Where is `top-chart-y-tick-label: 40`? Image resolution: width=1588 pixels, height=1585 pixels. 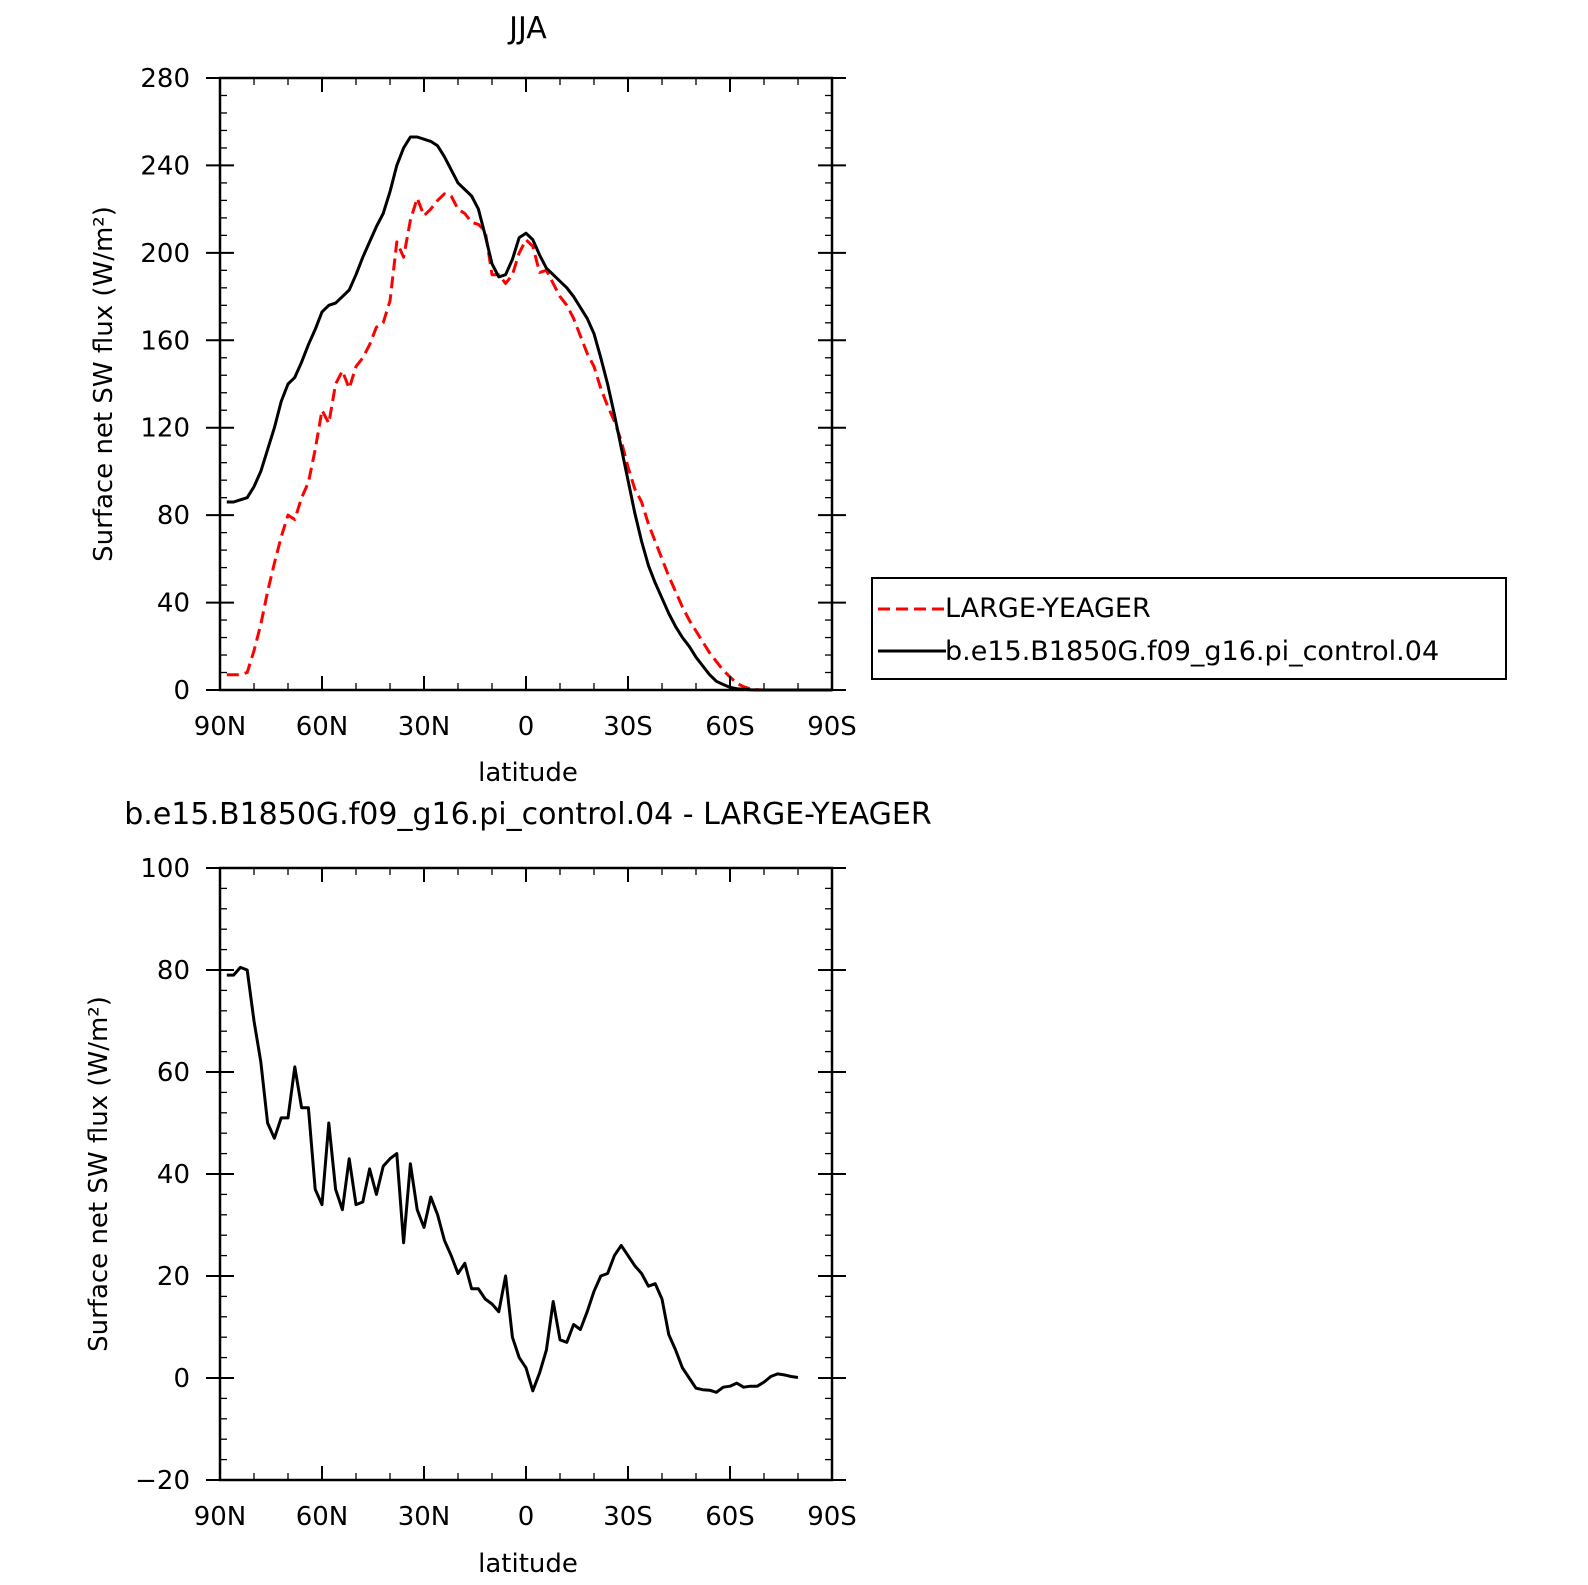
top-chart-y-tick-label: 40 is located at coordinates (173, 604).